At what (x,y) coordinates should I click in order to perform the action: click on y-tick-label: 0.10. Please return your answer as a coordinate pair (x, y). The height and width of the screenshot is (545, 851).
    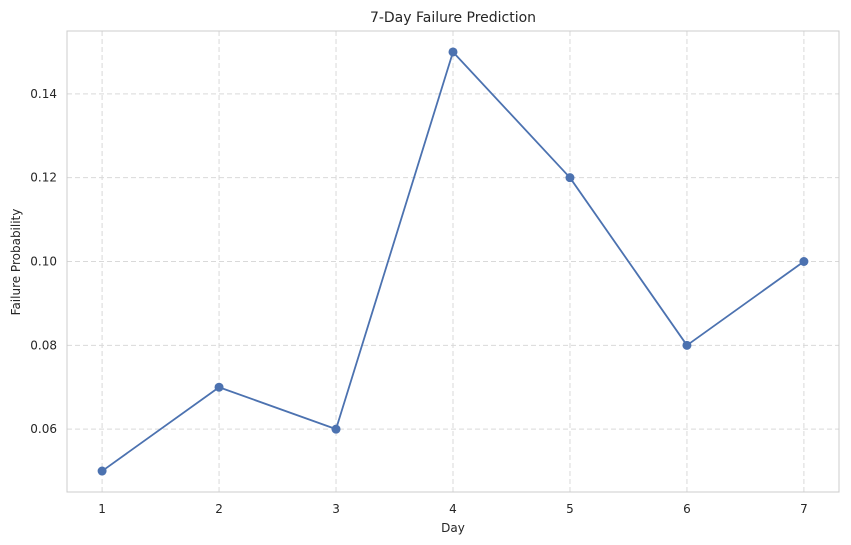
    Looking at the image, I should click on (43, 262).